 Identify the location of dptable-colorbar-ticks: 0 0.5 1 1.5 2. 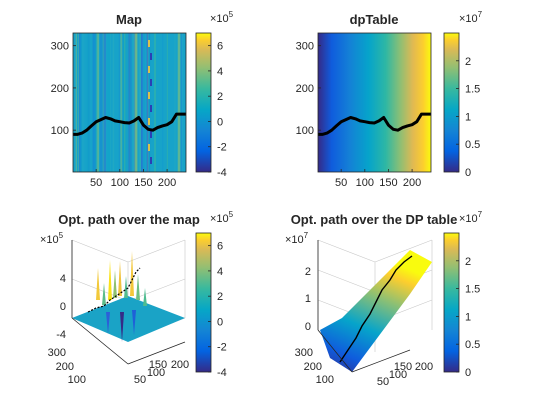
(468, 117).